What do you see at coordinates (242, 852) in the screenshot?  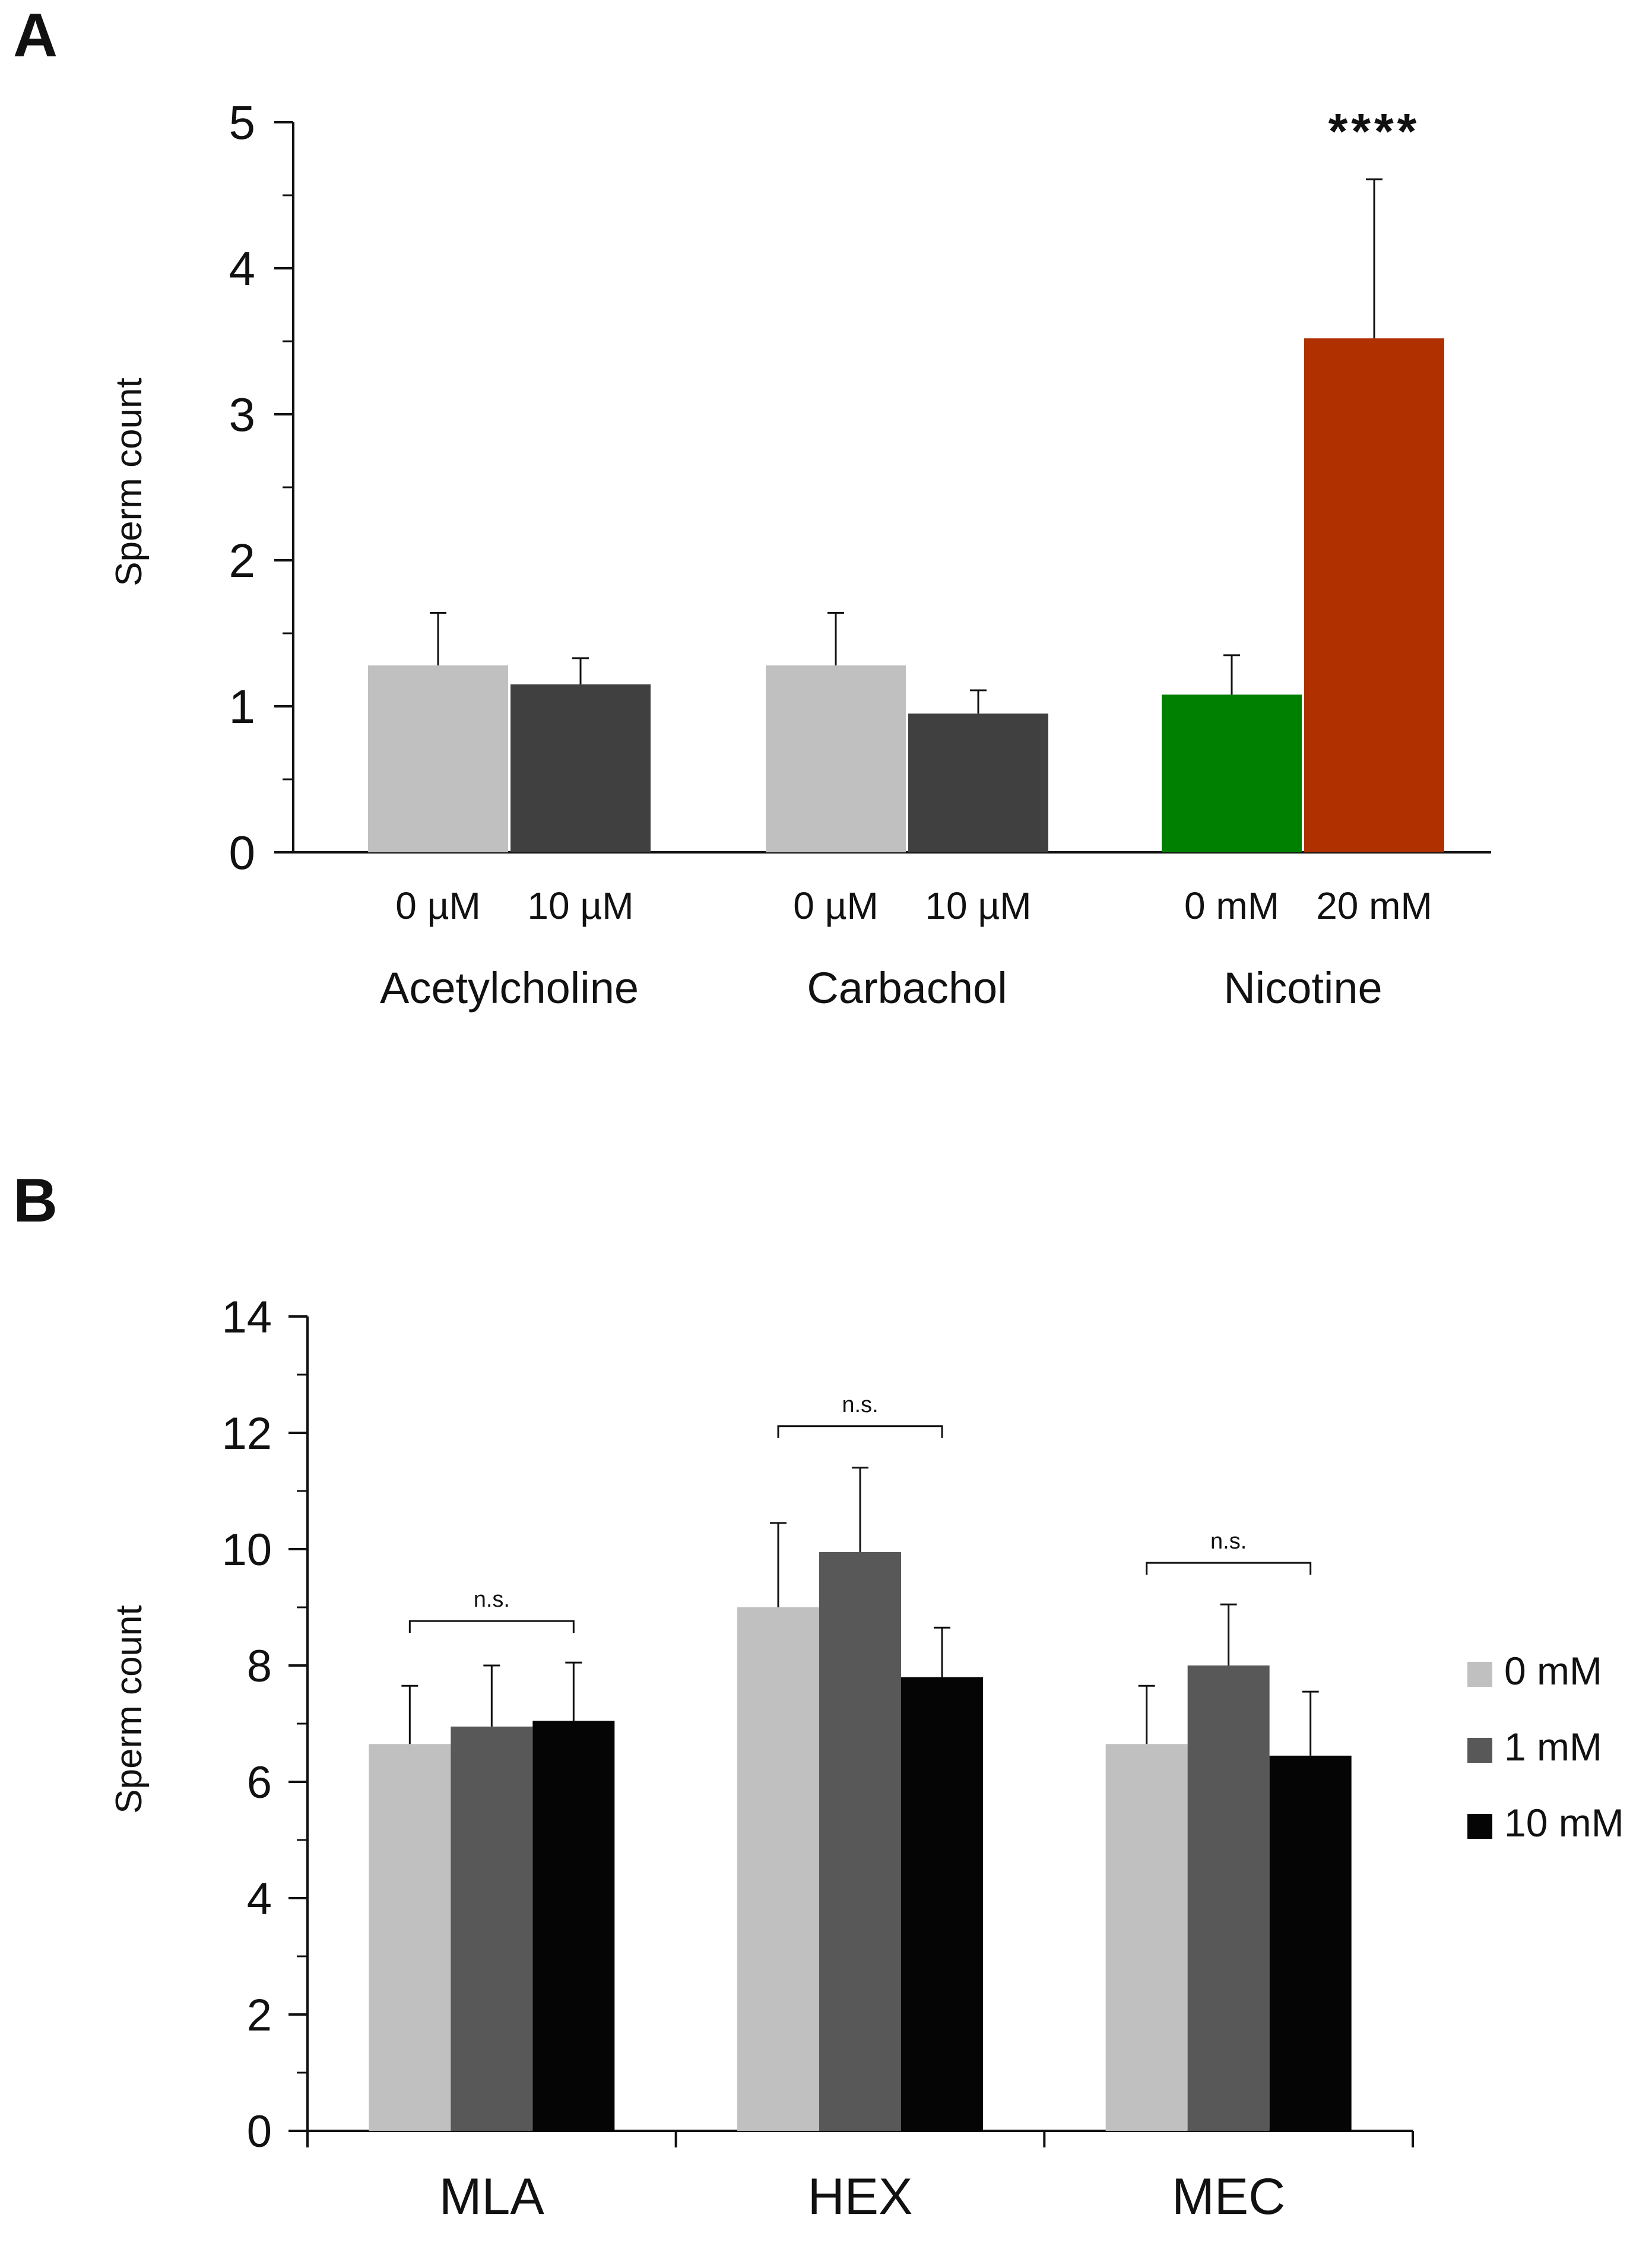 I see `panel-a-y-tick-label: 0` at bounding box center [242, 852].